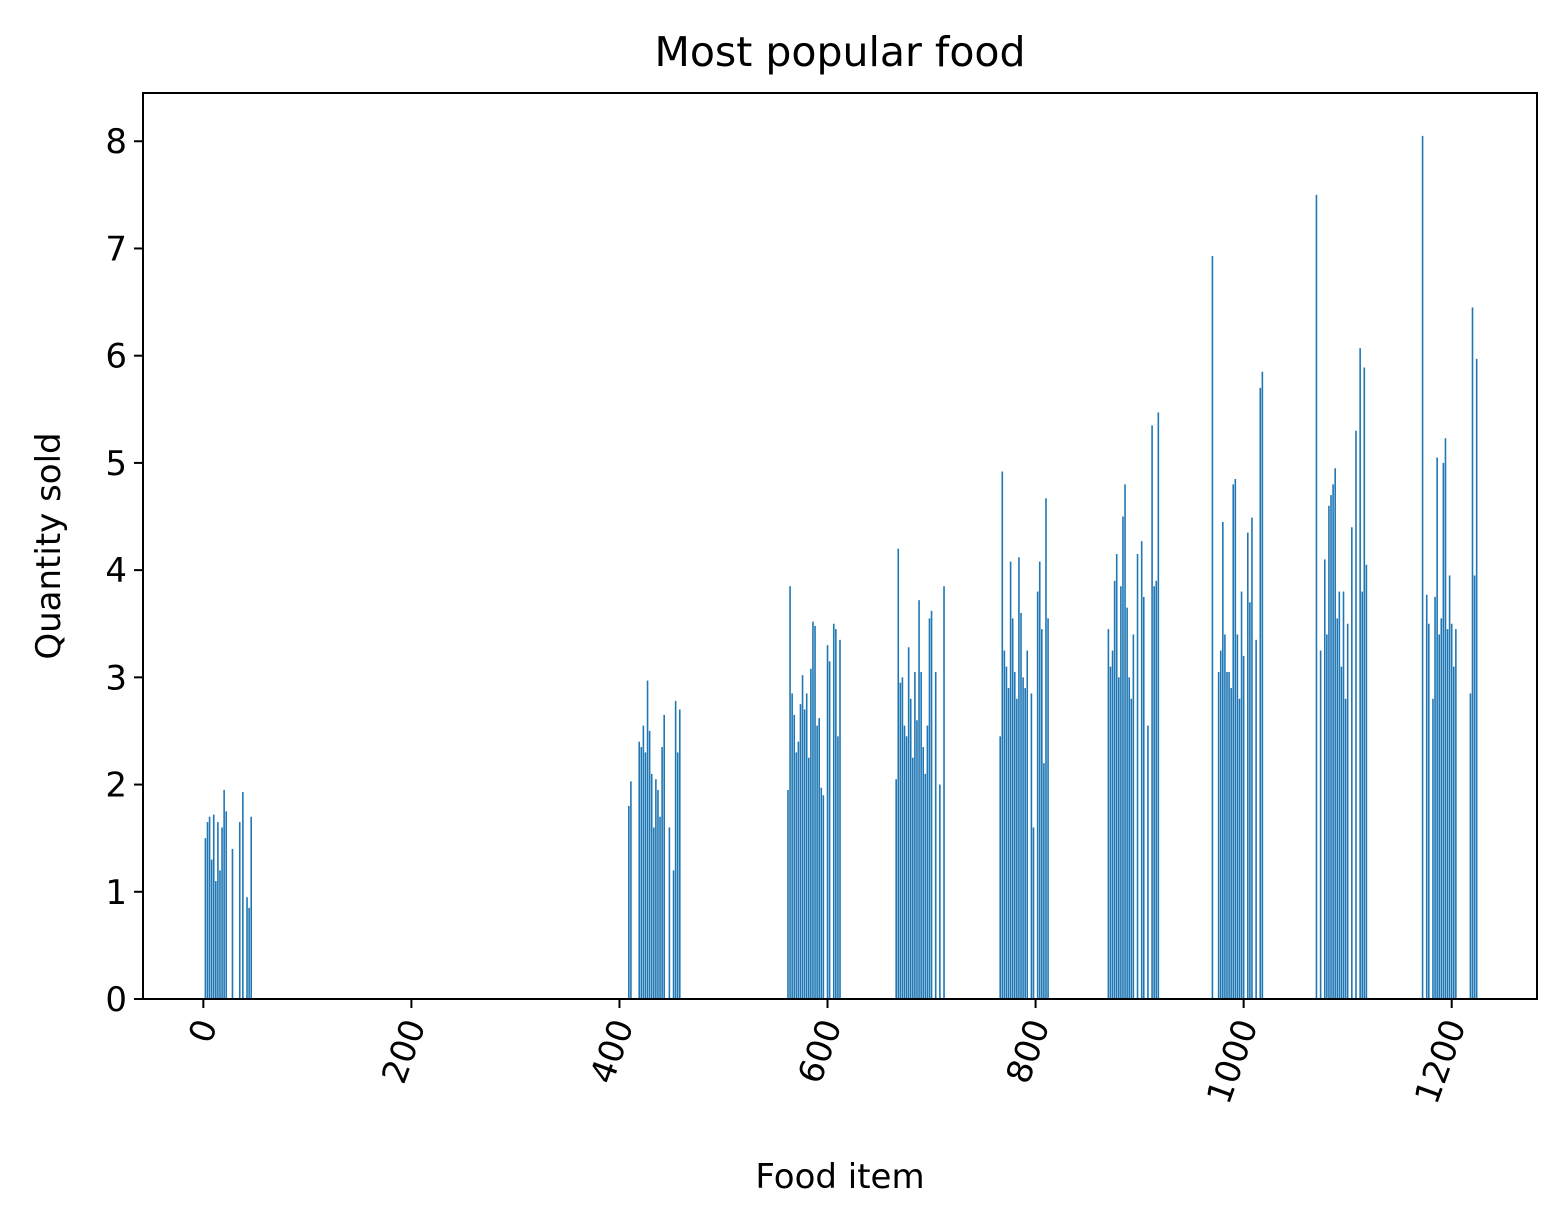  What do you see at coordinates (116, 1000) in the screenshot?
I see `y-tick-label: 0` at bounding box center [116, 1000].